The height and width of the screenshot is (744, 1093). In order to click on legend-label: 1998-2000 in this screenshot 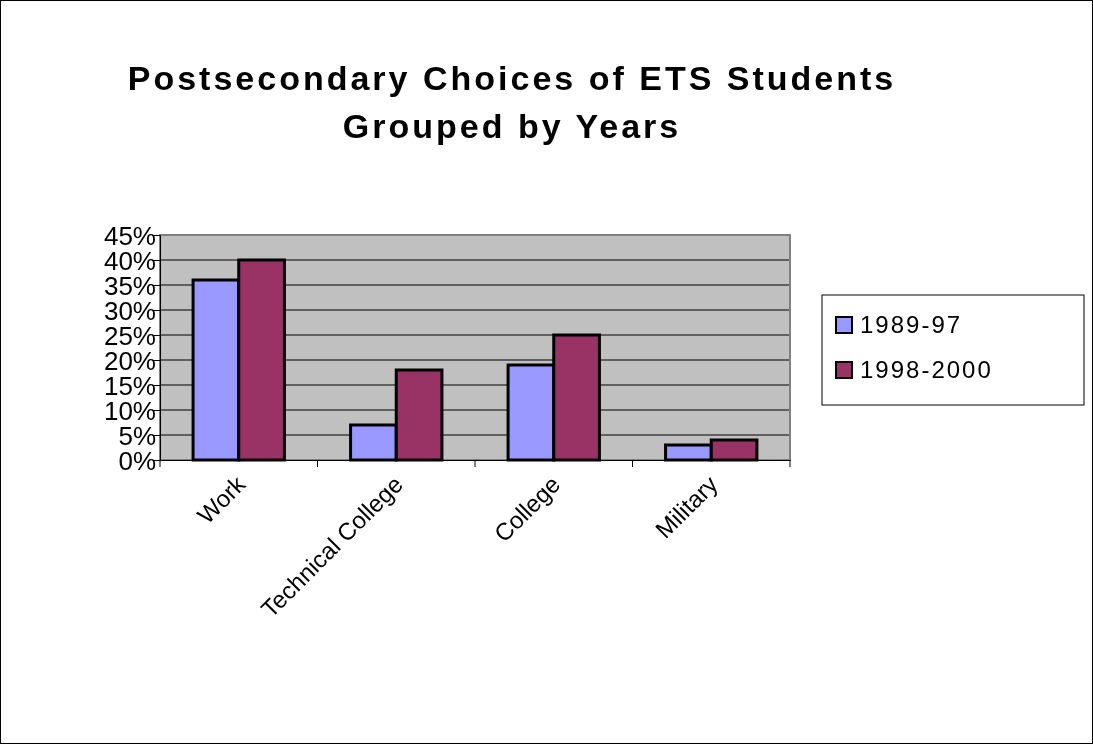, I will do `click(926, 369)`.